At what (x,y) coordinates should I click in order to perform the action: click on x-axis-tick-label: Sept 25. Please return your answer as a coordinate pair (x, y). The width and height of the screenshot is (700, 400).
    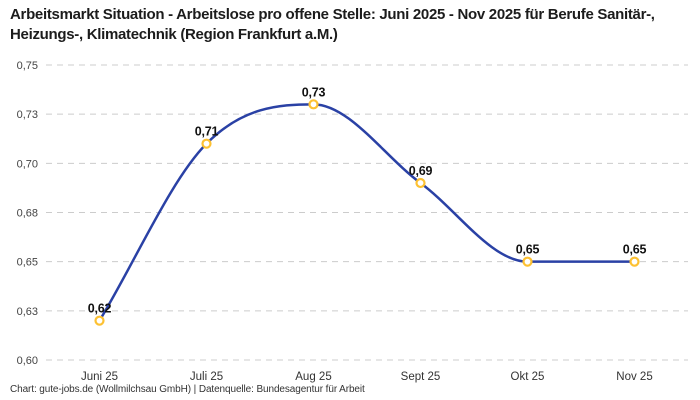
    Looking at the image, I should click on (421, 377).